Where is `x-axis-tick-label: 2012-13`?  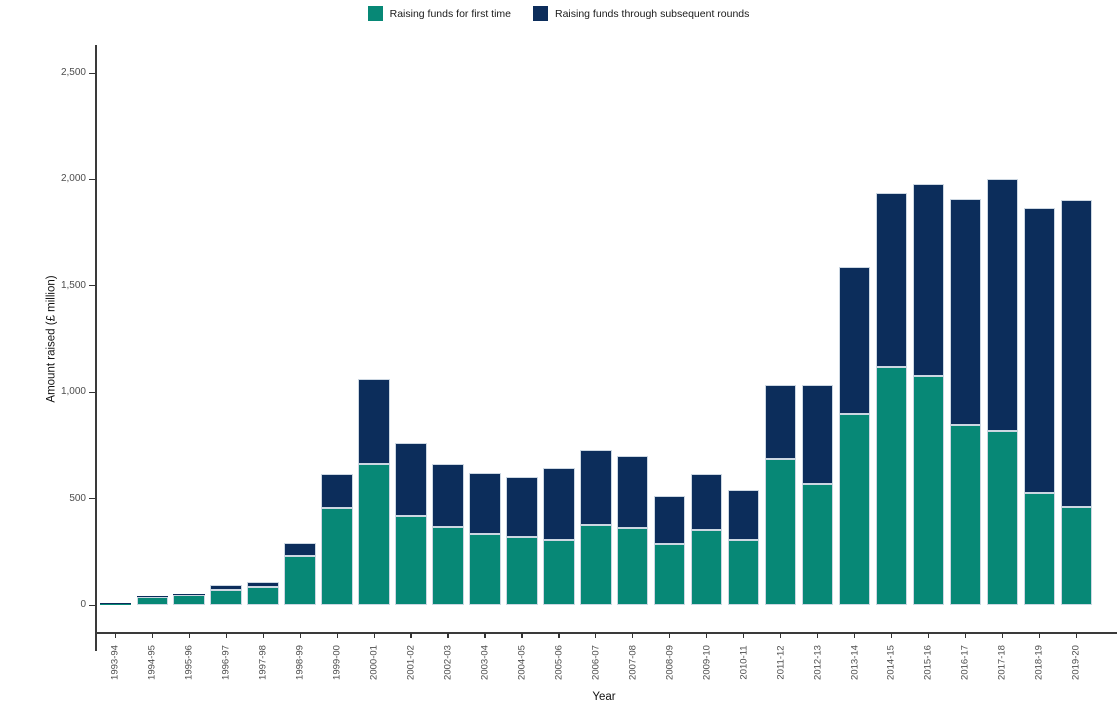
x-axis-tick-label: 2012-13 is located at coordinates (818, 662).